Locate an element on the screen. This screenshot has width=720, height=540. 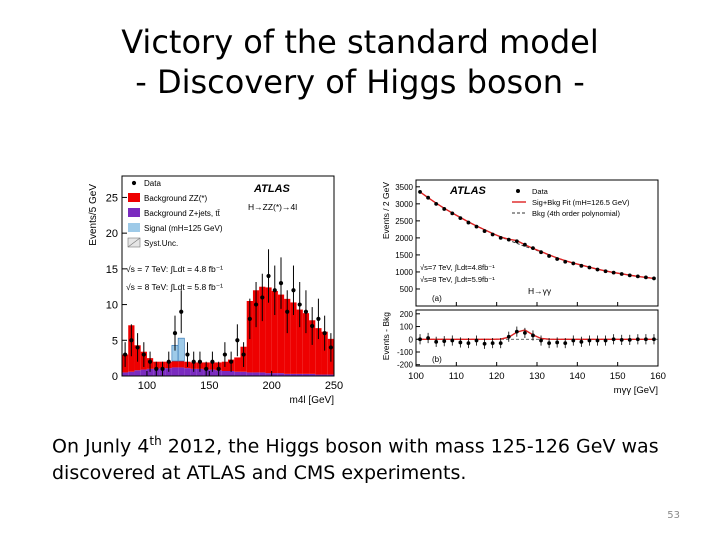
x-axis-label: mγγ [GeV] is located at coordinates (636, 390).